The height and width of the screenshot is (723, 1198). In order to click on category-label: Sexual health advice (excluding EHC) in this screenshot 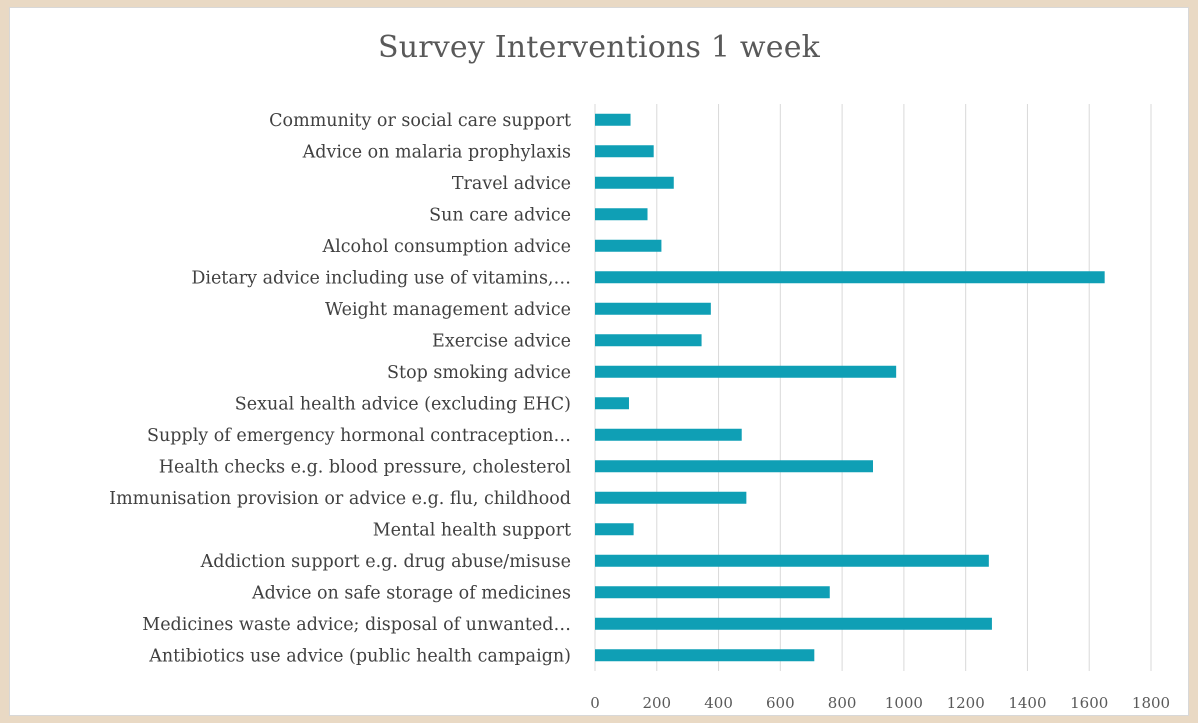, I will do `click(403, 404)`.